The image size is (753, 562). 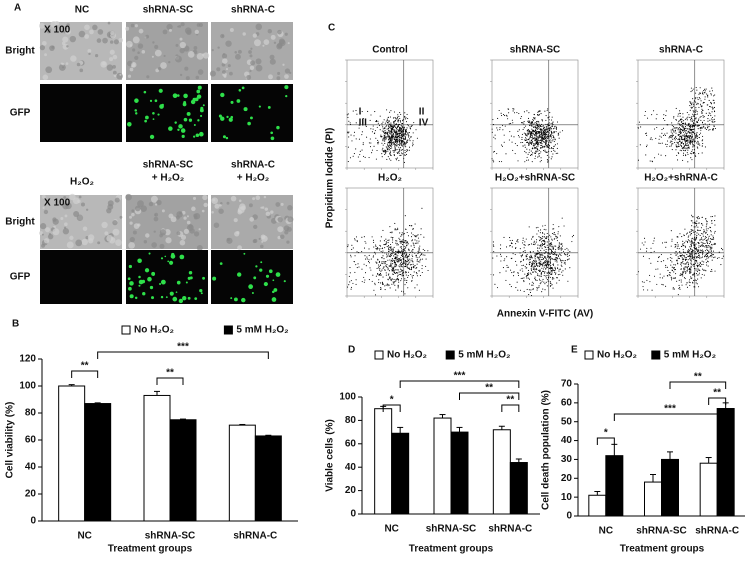 What do you see at coordinates (614, 486) in the screenshot?
I see `bar` at bounding box center [614, 486].